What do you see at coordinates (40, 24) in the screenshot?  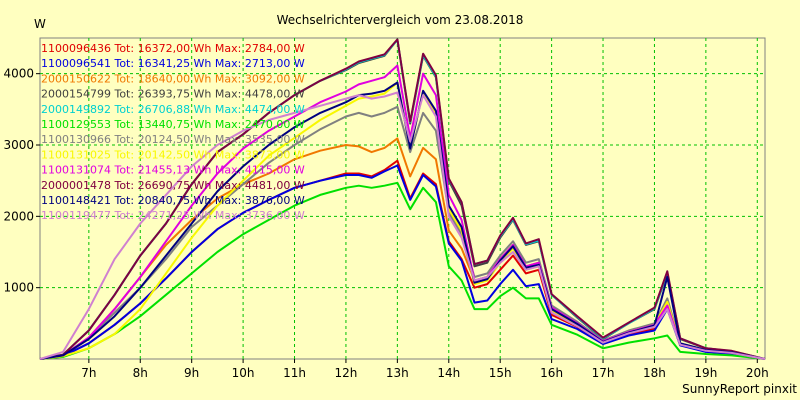 I see `y-axis-unit-label: W` at bounding box center [40, 24].